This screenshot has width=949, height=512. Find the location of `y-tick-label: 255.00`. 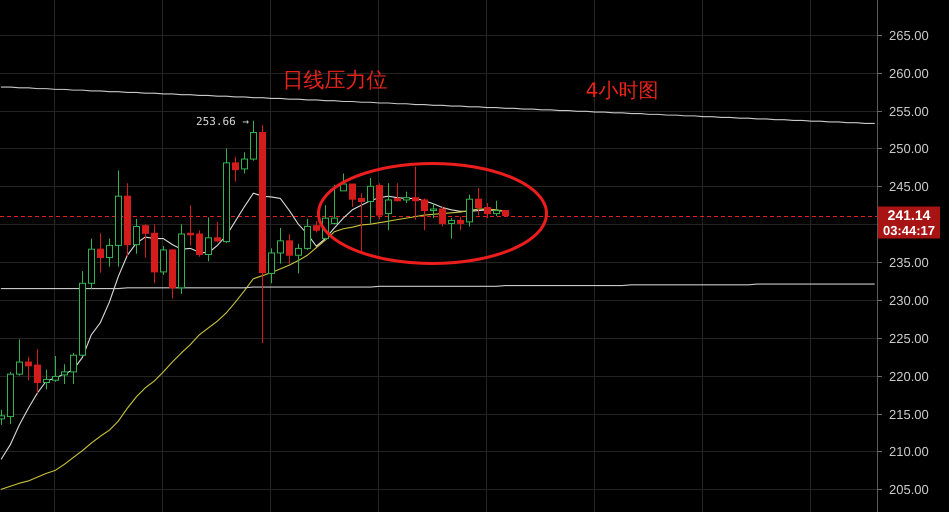

y-tick-label: 255.00 is located at coordinates (909, 111).